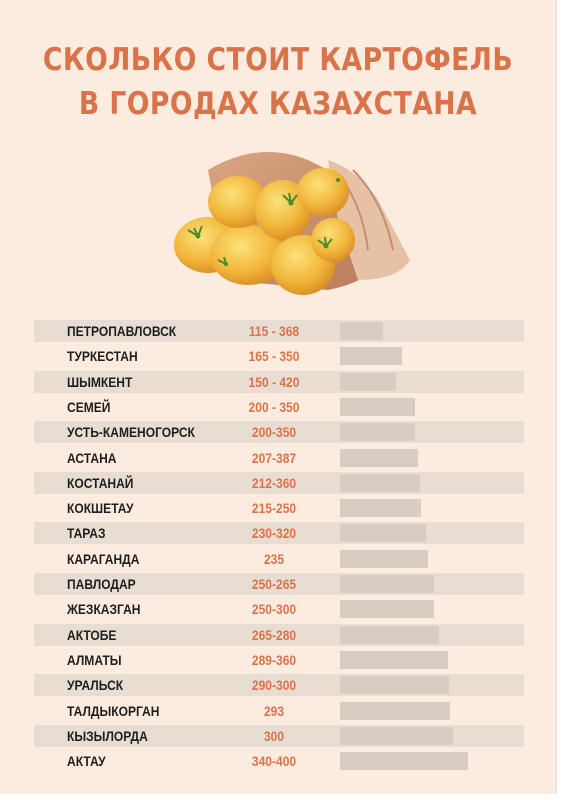  I want to click on table-row: КОКШЕТАУ 215-250, so click(279, 508).